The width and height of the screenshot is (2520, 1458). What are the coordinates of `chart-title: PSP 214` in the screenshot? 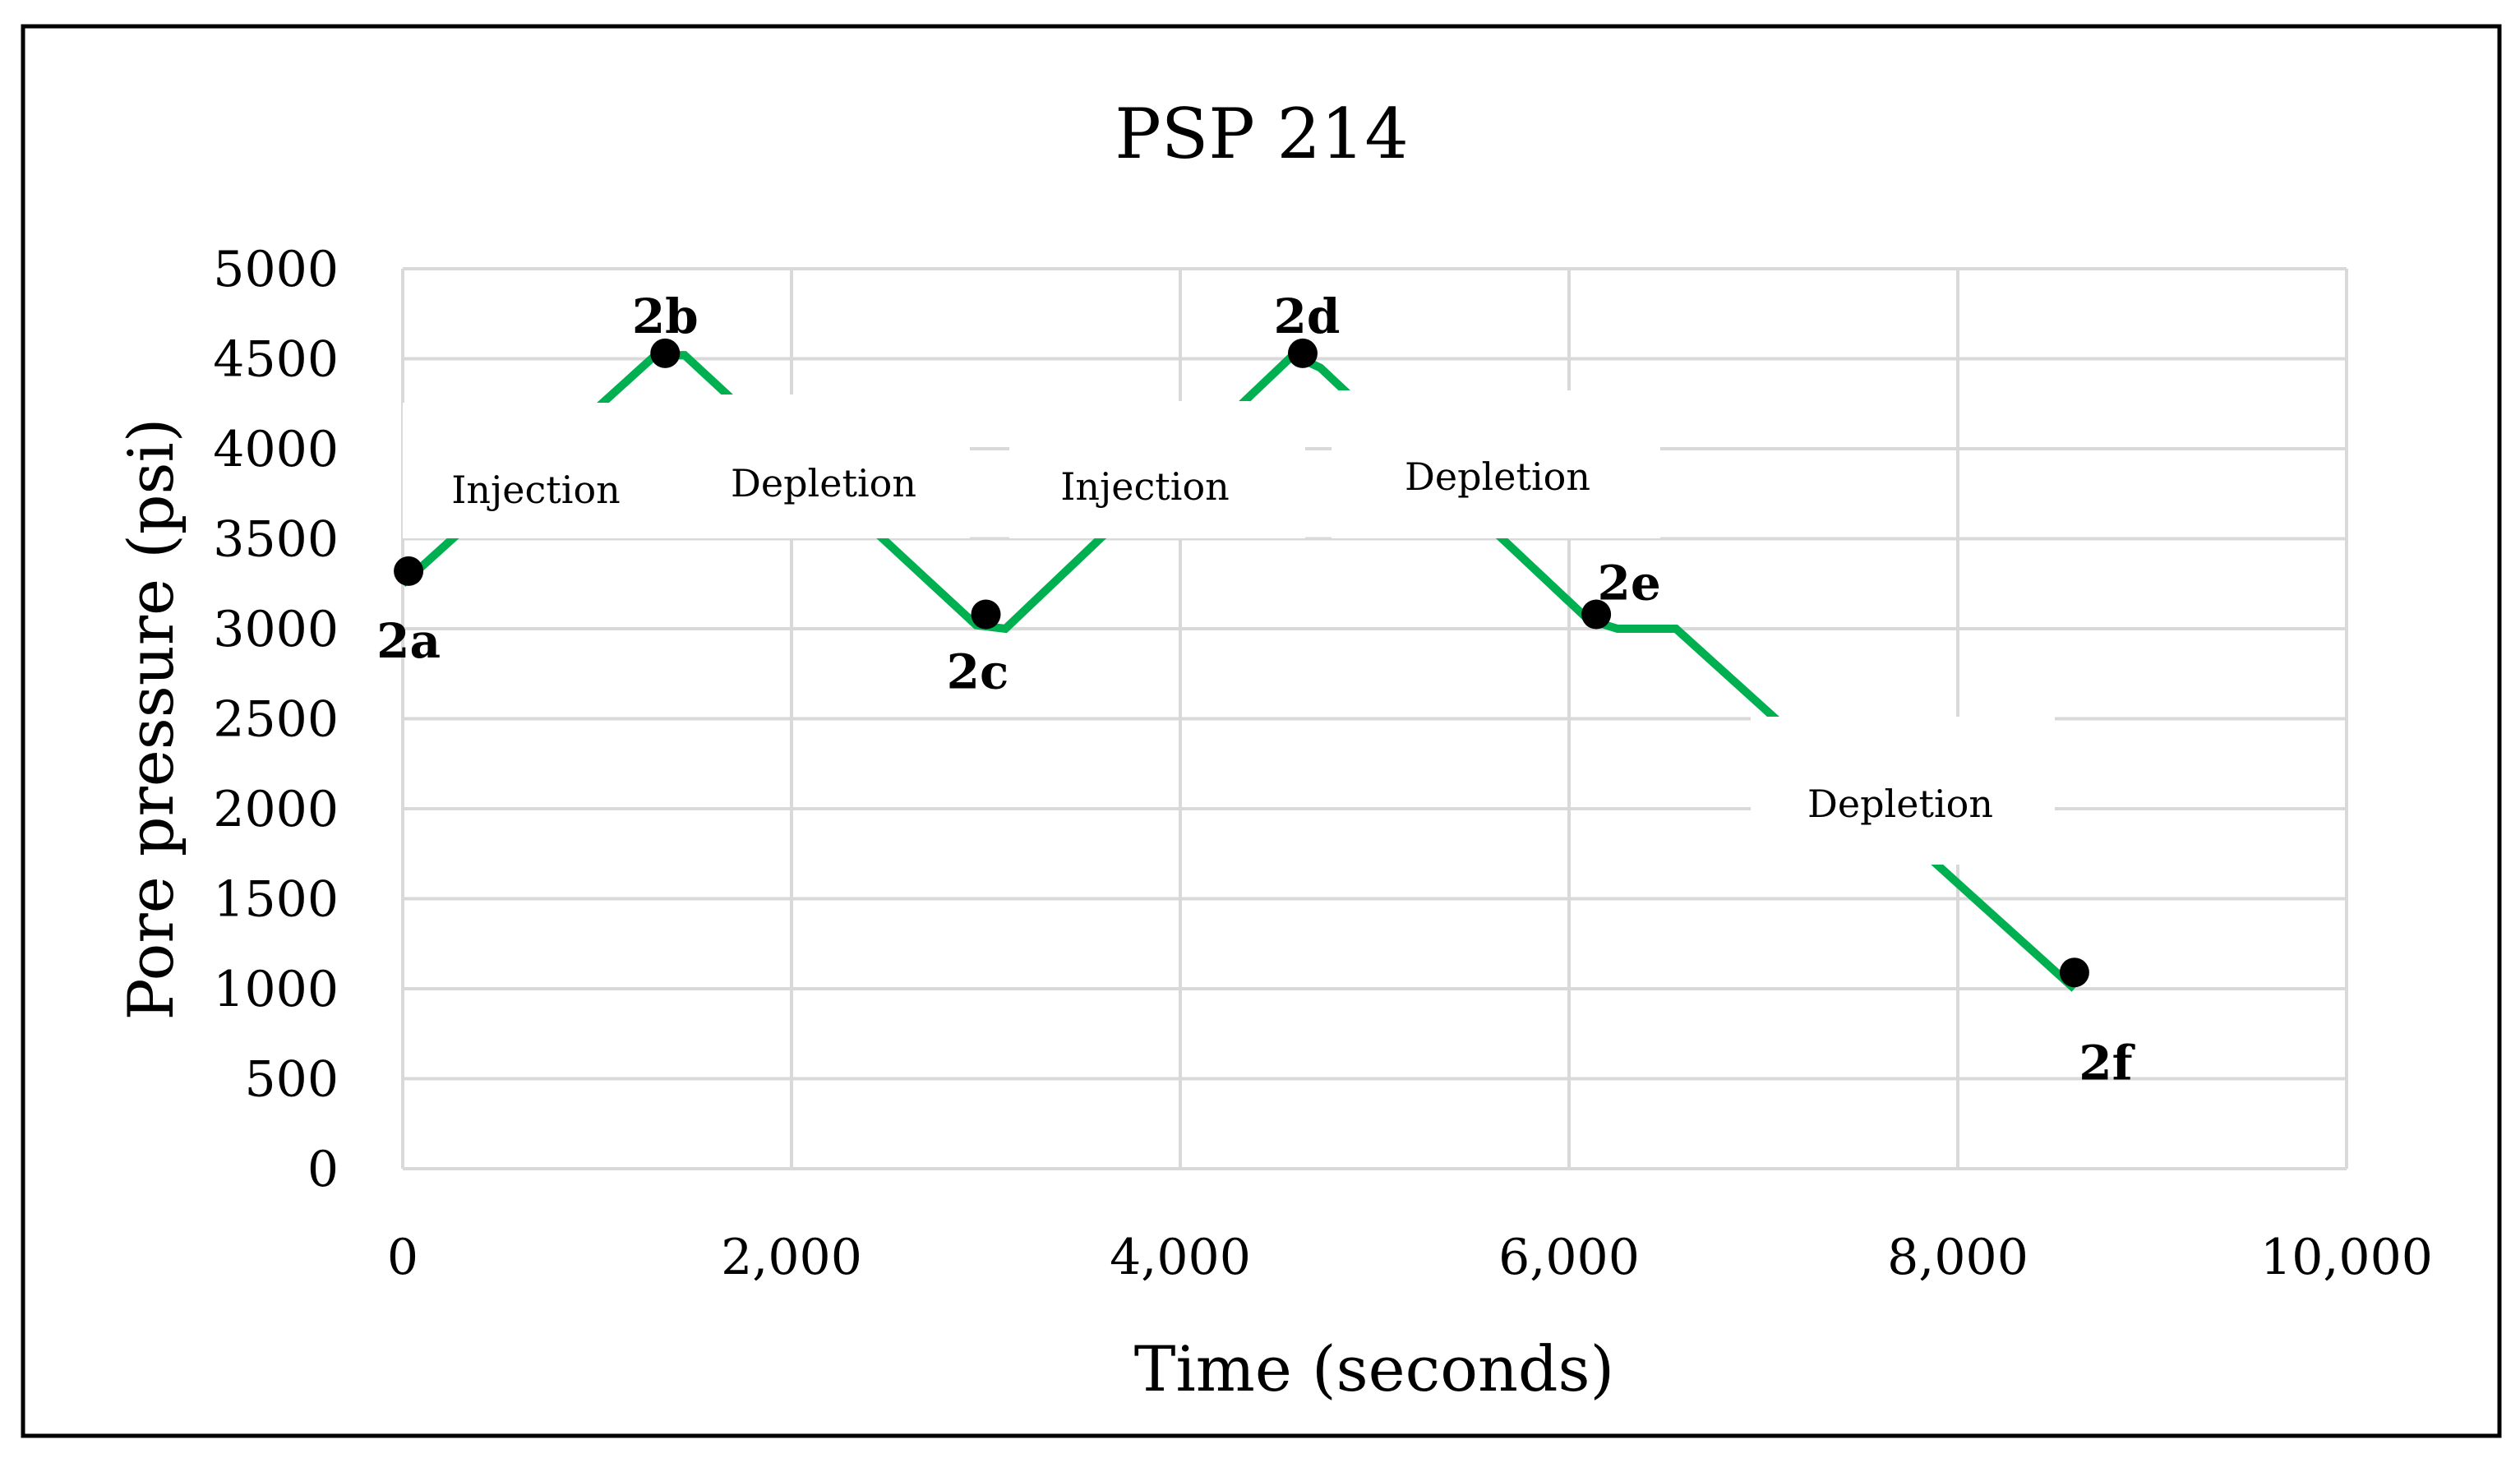 It's located at (1262, 134).